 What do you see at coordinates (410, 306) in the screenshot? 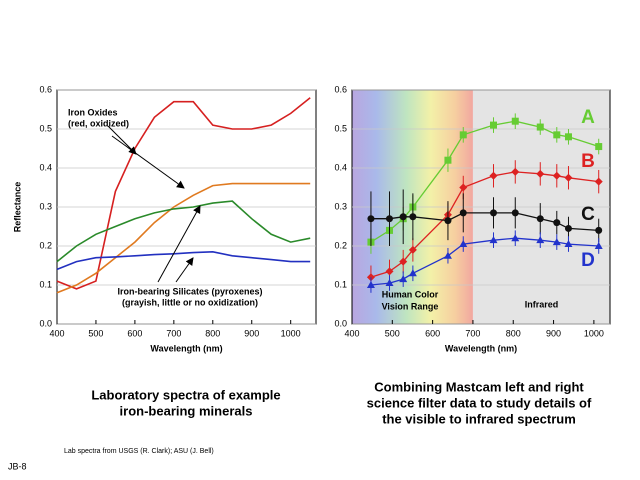
I see `region-label: Vision Range` at bounding box center [410, 306].